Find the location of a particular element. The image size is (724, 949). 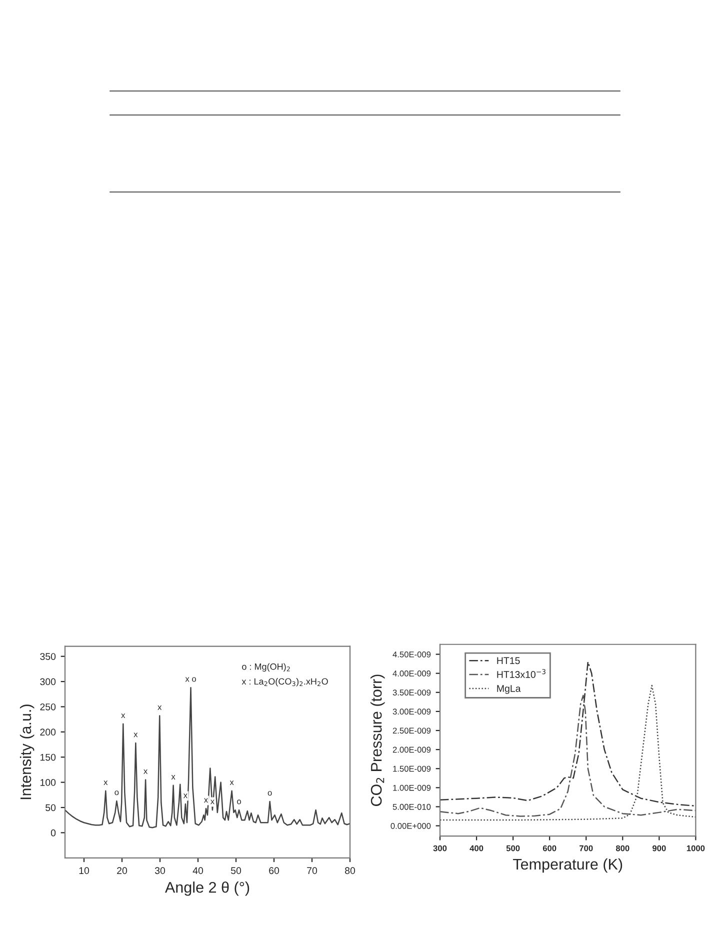

x-axis-title: Temperature (K) is located at coordinates (567, 865).